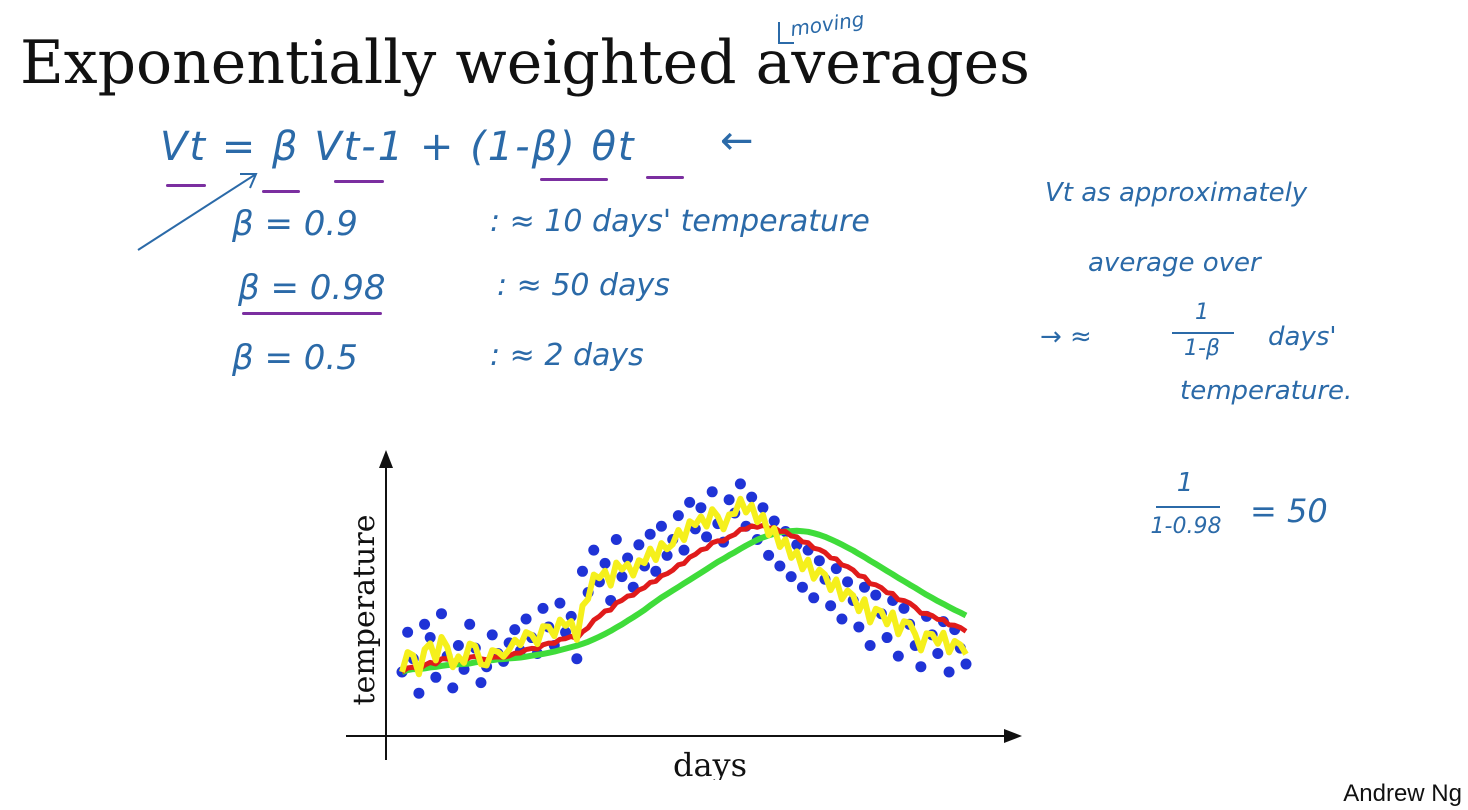 The width and height of the screenshot is (1468, 810). I want to click on fraction2-result: = 50, so click(1289, 511).